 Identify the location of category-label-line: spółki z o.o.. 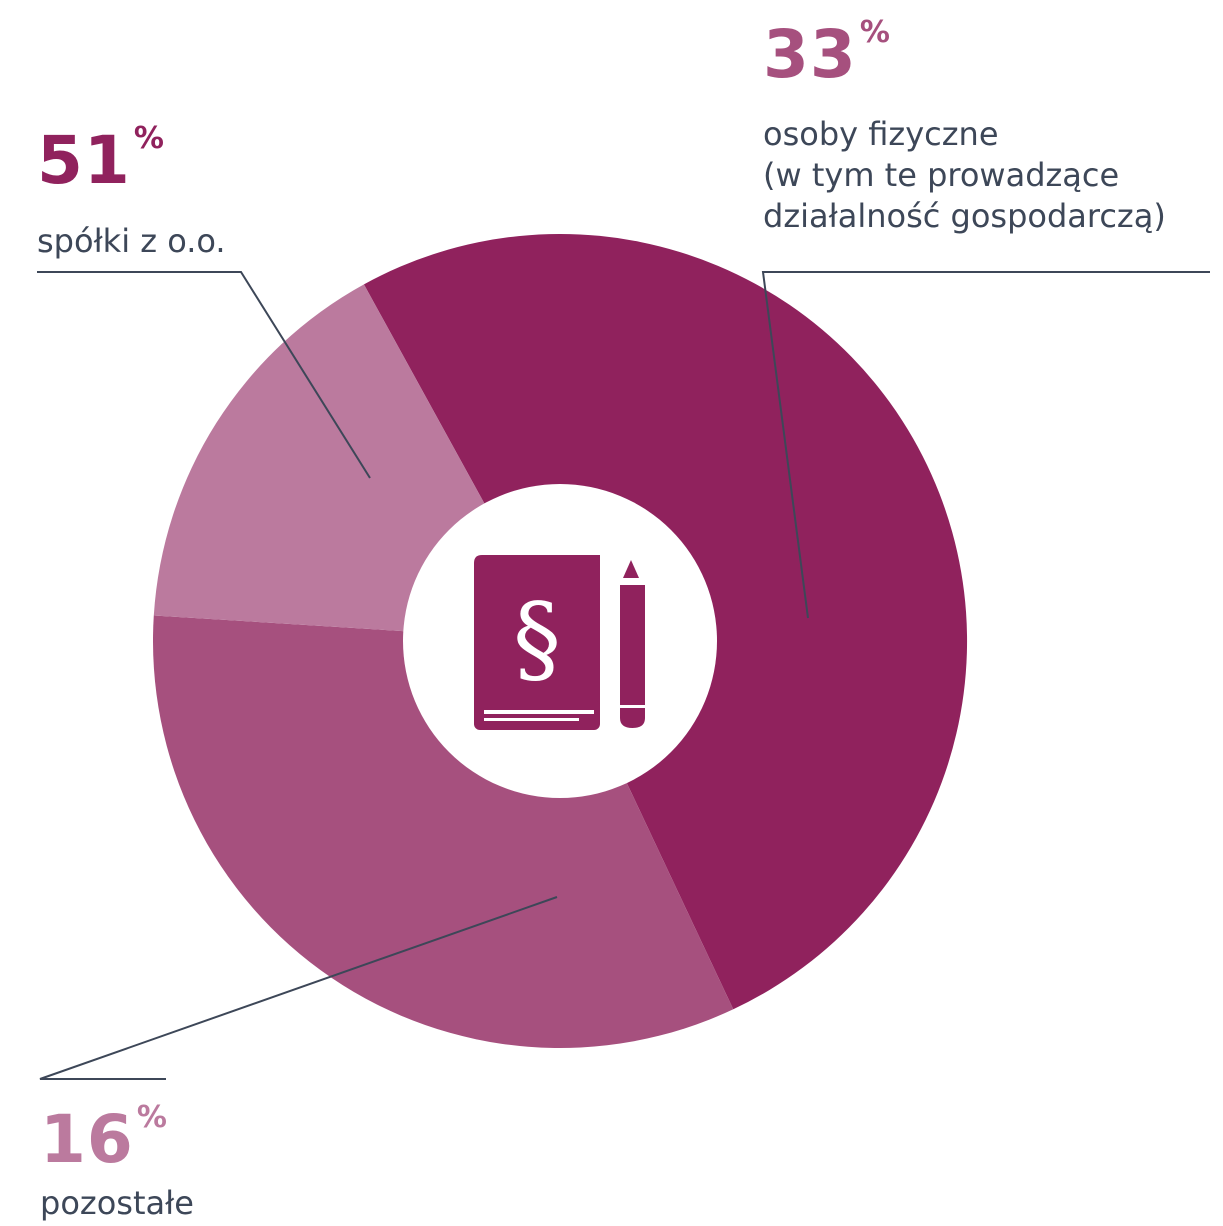
(131, 241).